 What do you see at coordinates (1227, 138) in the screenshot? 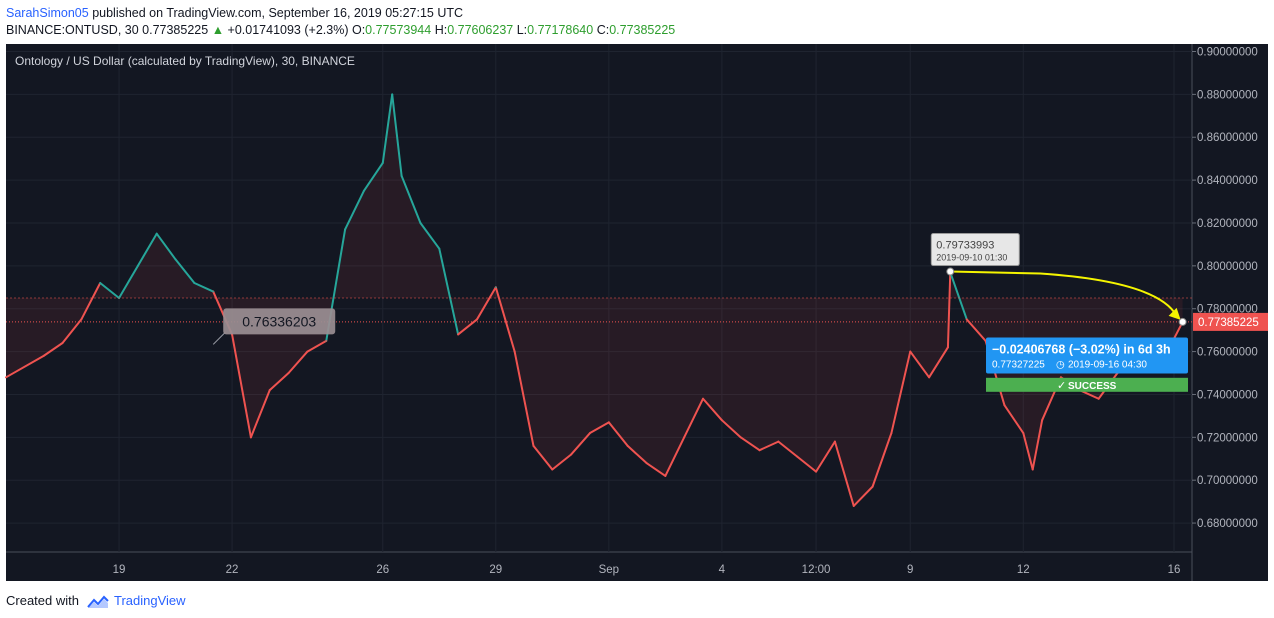
I see `price-tick-label: 0.86000000` at bounding box center [1227, 138].